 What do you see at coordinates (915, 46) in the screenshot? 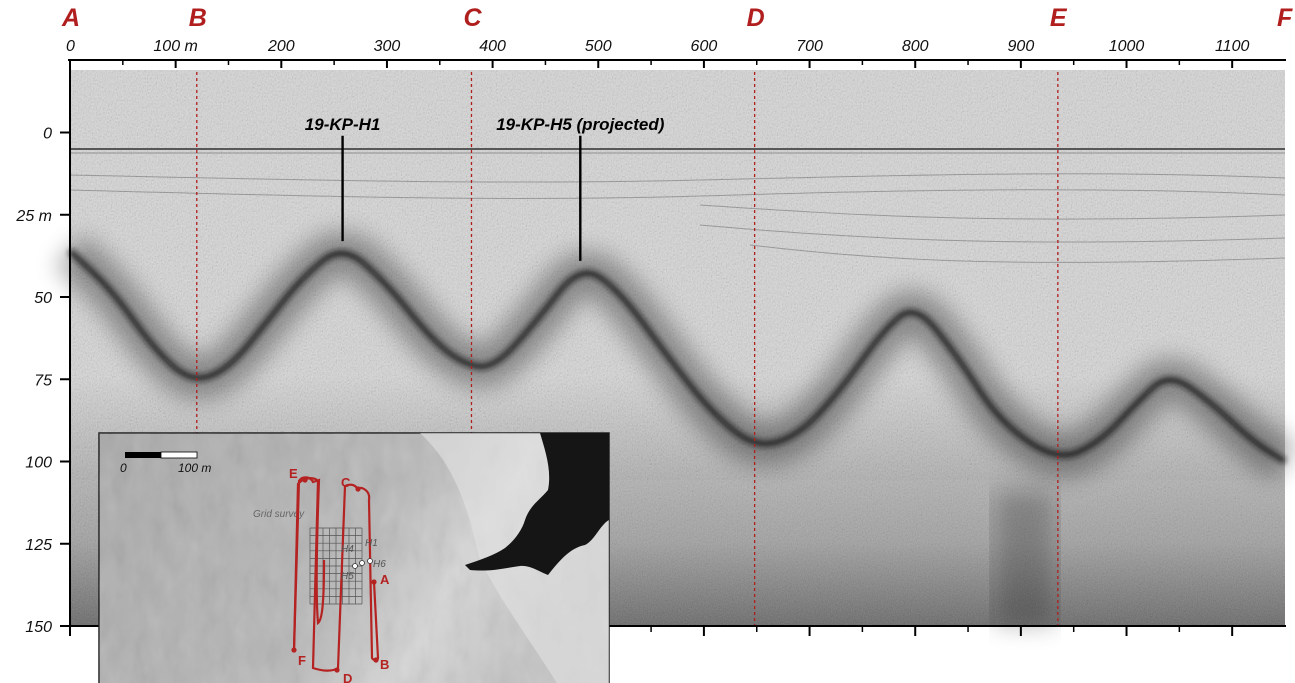
I see `x-tick-label: 800` at bounding box center [915, 46].